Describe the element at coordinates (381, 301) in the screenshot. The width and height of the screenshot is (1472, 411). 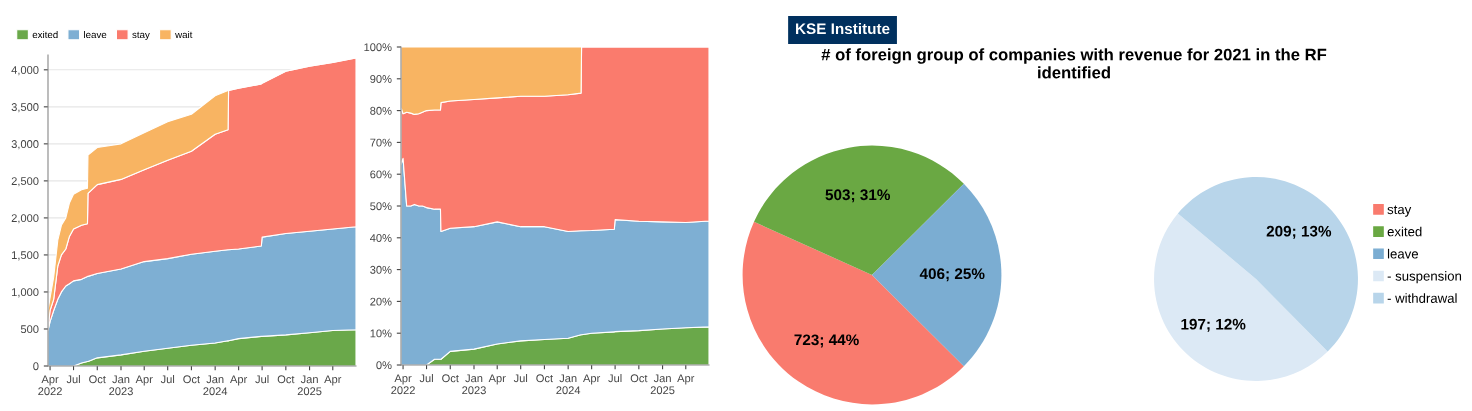
I see `y-tick-label: 20%` at that location.